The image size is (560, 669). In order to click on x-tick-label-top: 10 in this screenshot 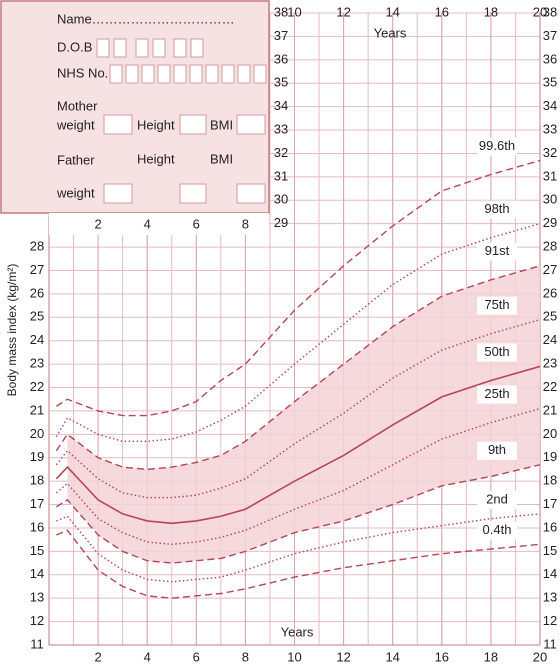, I will do `click(294, 11)`.